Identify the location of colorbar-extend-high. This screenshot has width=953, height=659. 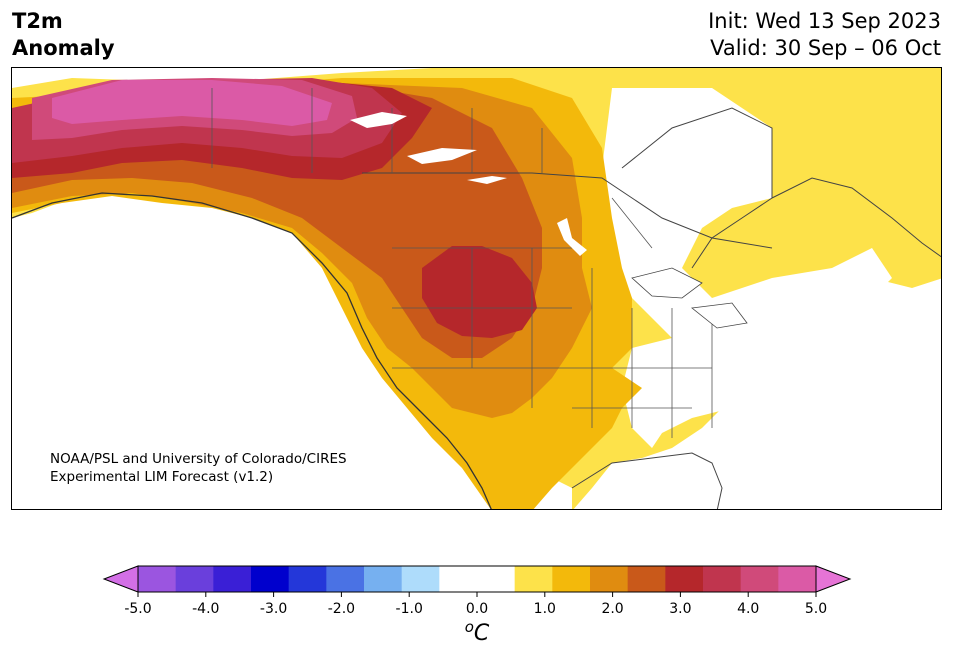
(833, 579).